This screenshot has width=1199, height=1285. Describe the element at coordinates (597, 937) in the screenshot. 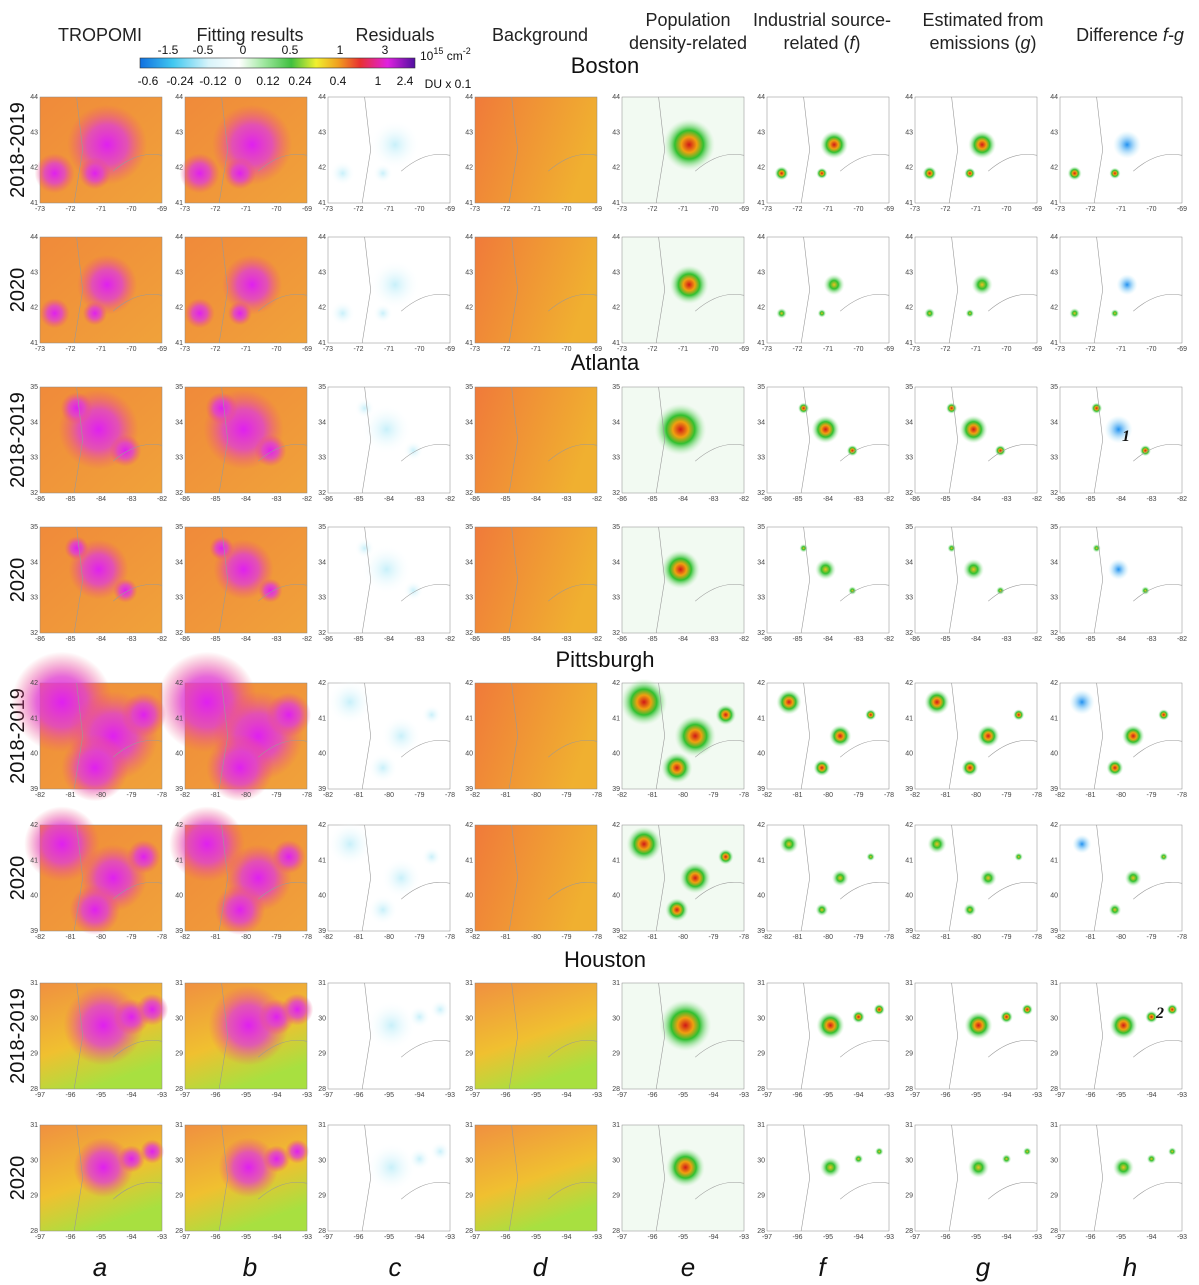

I see `x-tick-label: -78` at that location.